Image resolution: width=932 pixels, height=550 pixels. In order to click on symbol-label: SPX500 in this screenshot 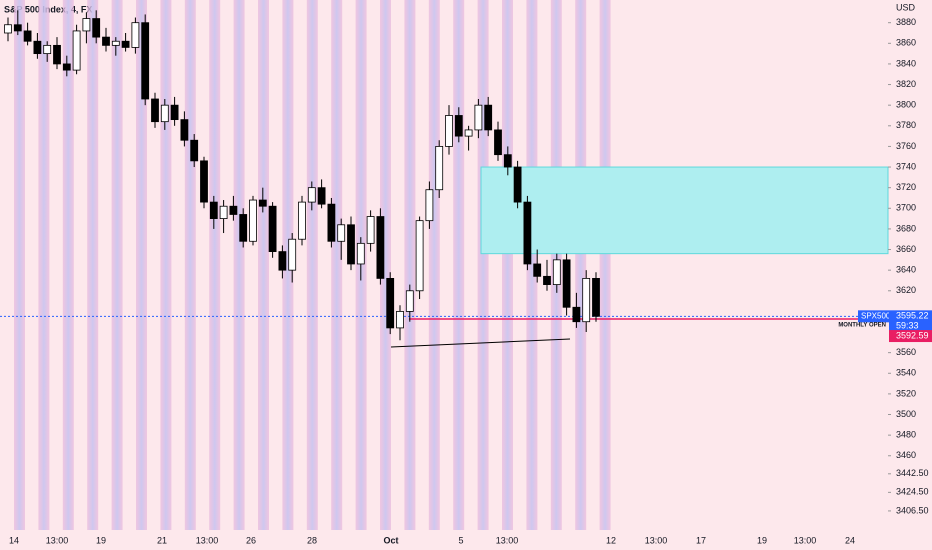, I will do `click(876, 315)`.